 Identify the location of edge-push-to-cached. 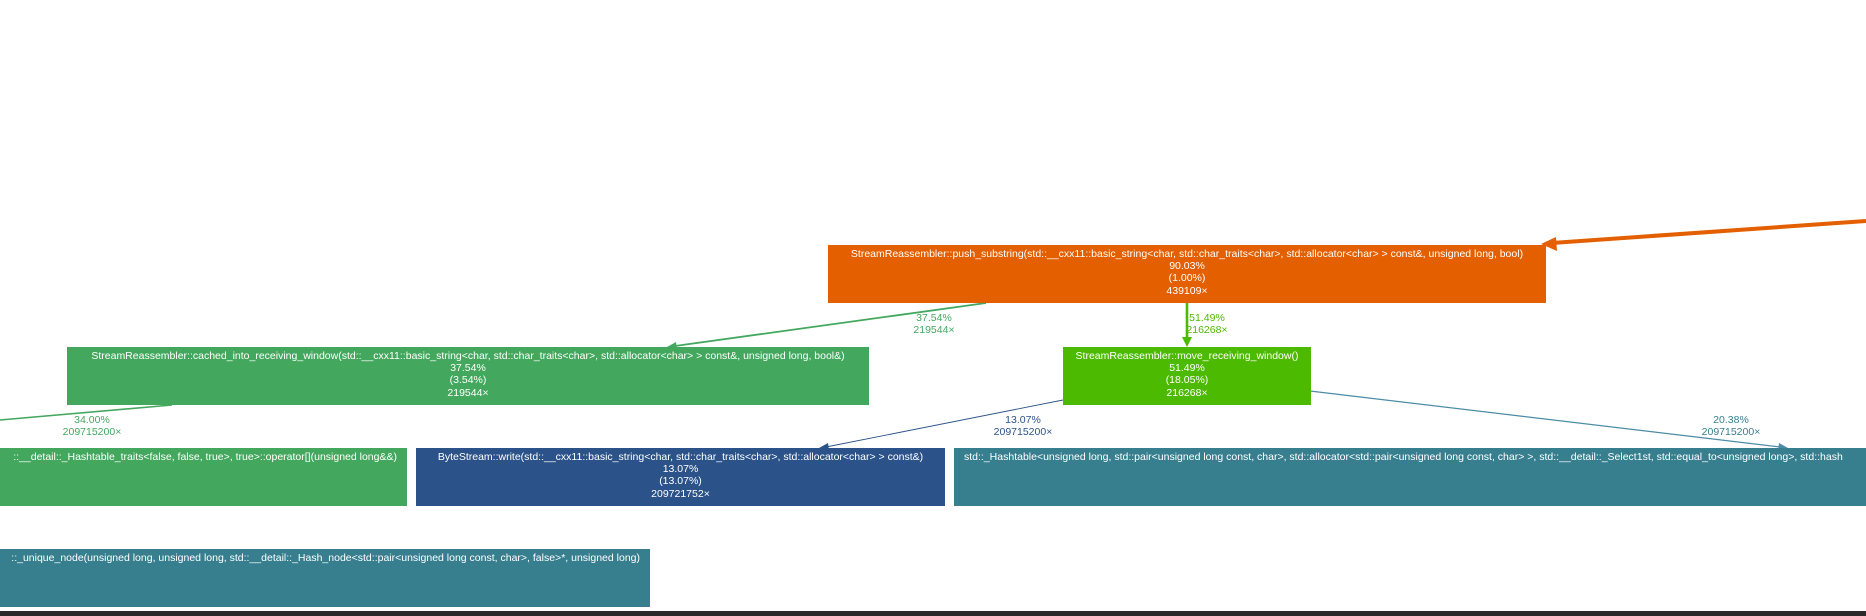
(830, 324).